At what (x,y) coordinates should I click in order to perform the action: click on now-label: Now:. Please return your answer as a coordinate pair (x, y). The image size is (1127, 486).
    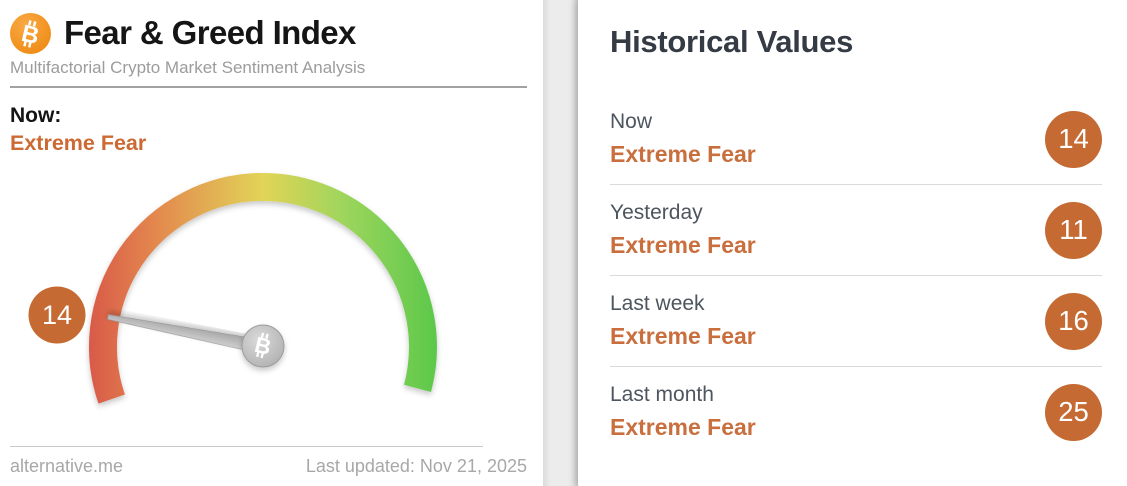
    Looking at the image, I should click on (36, 115).